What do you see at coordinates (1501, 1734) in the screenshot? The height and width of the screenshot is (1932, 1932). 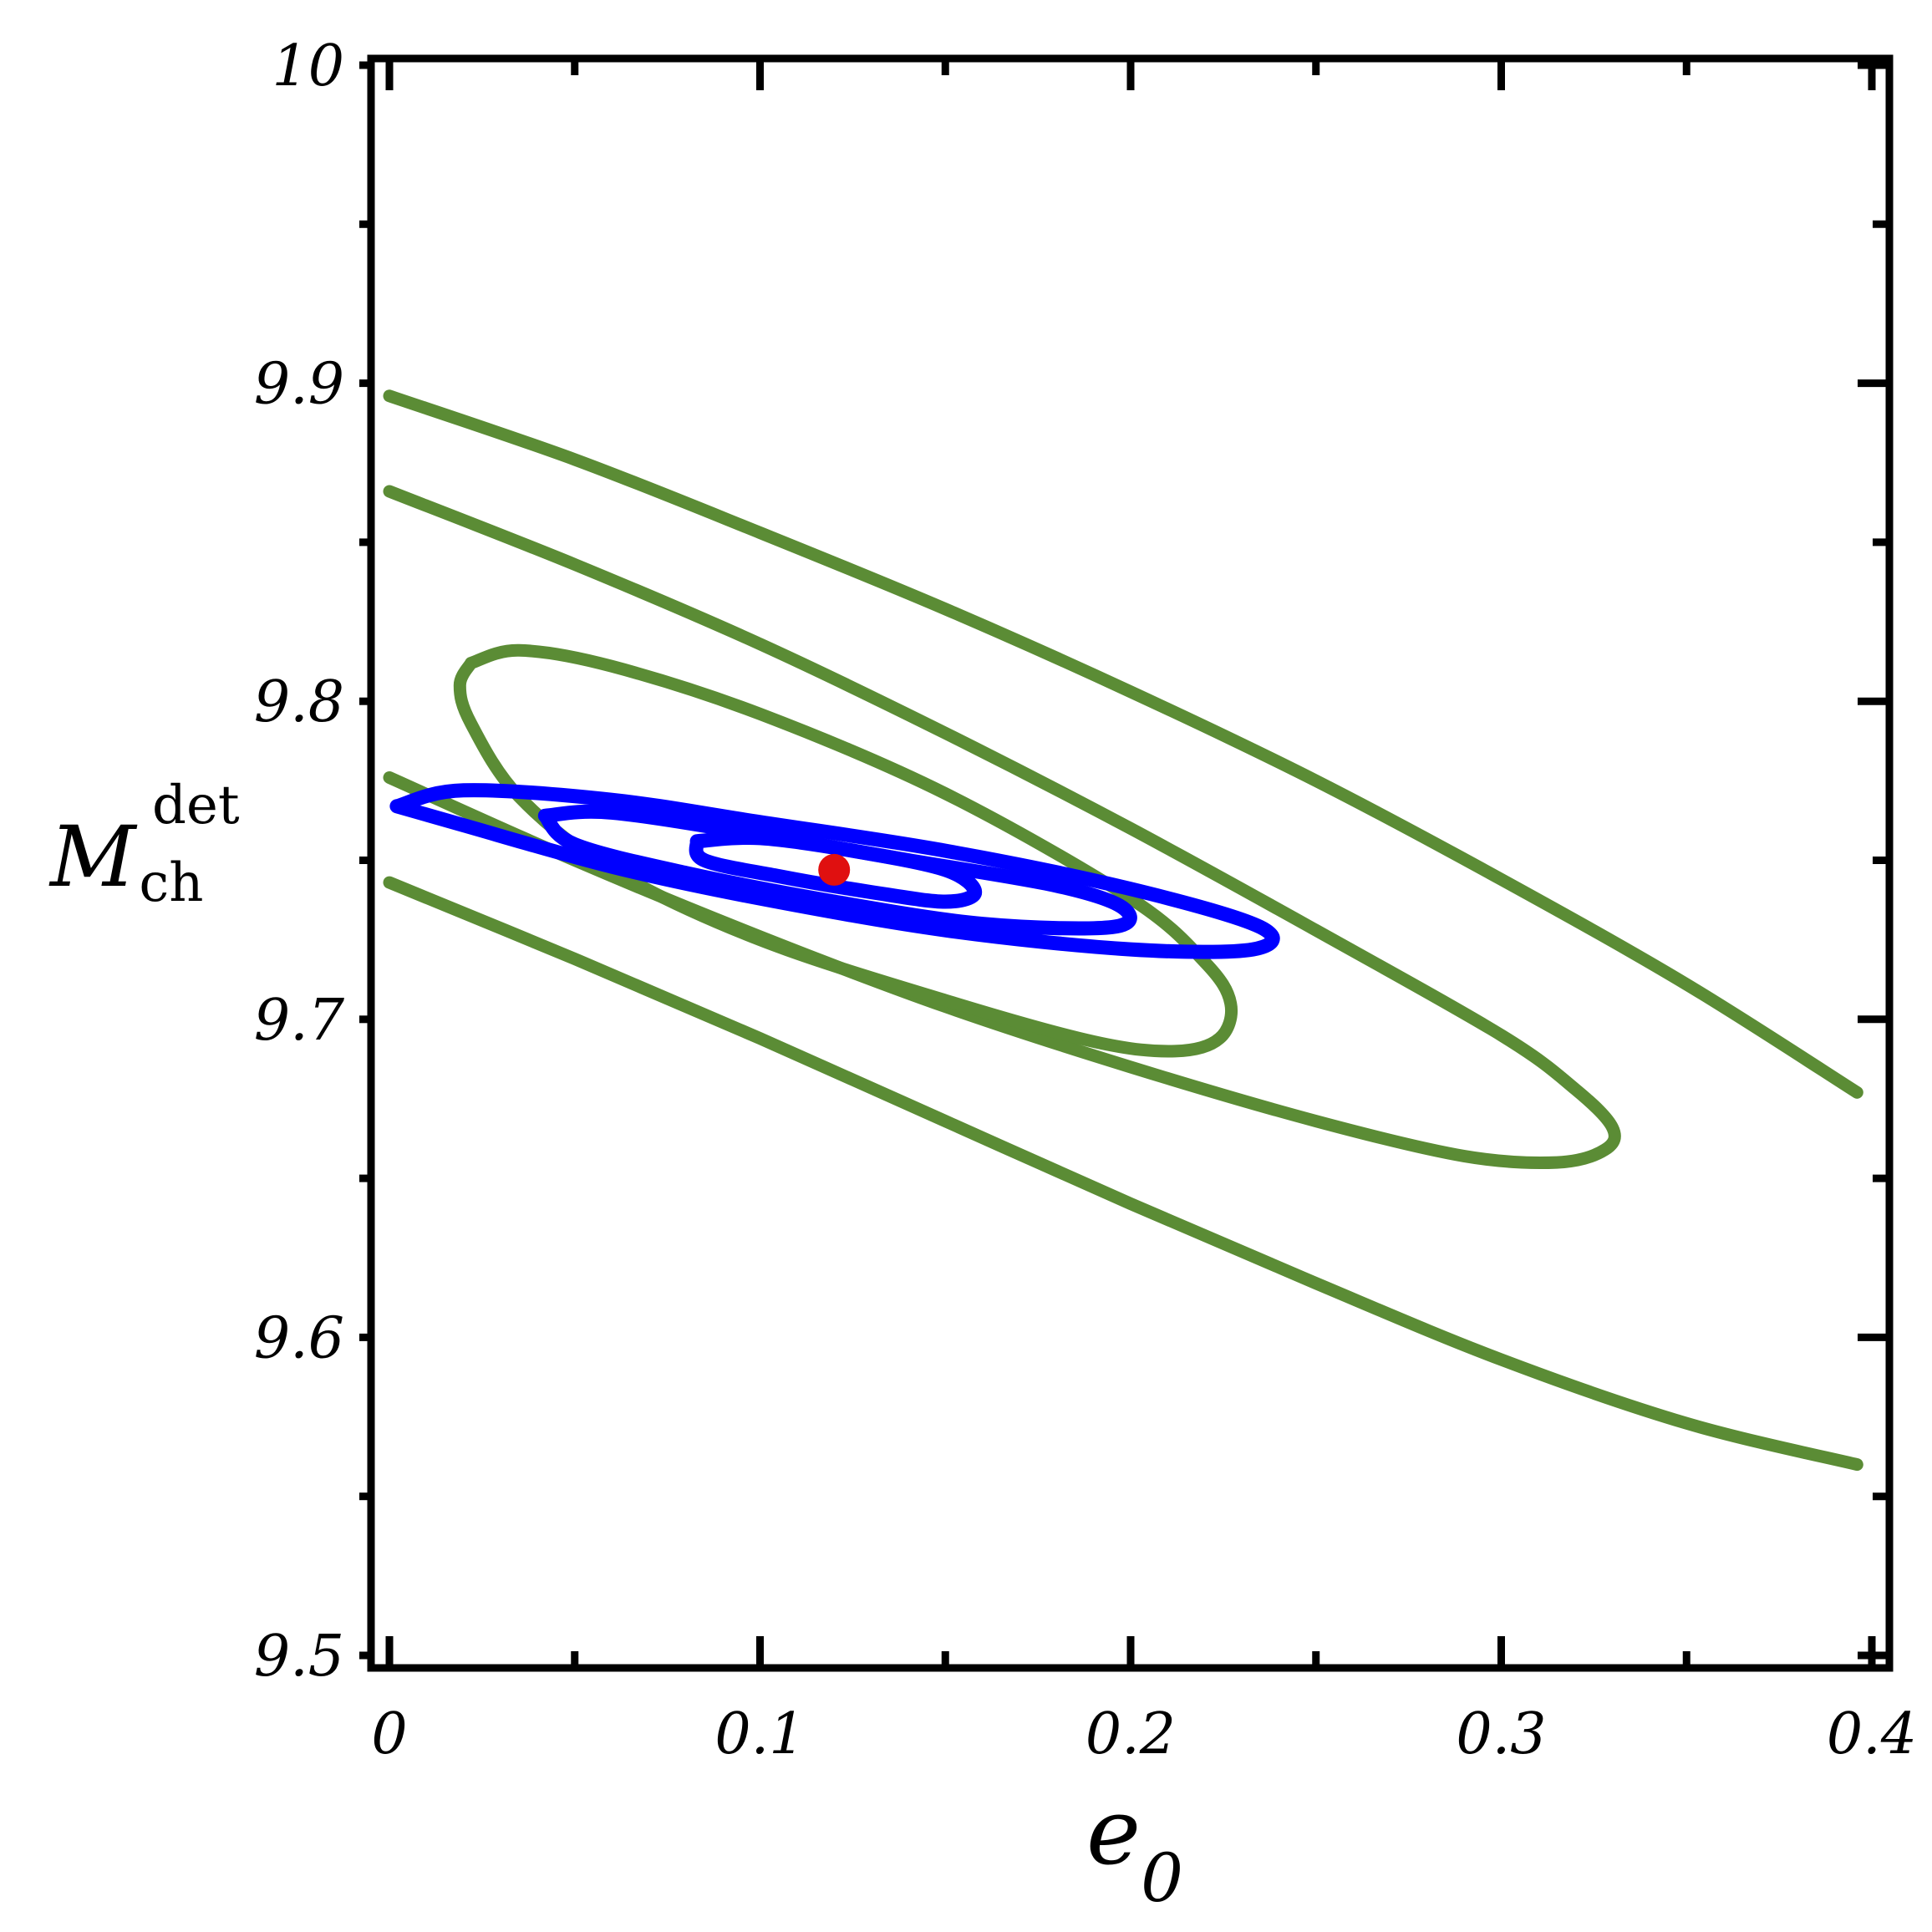 I see `x-tick-label: 0.3` at bounding box center [1501, 1734].